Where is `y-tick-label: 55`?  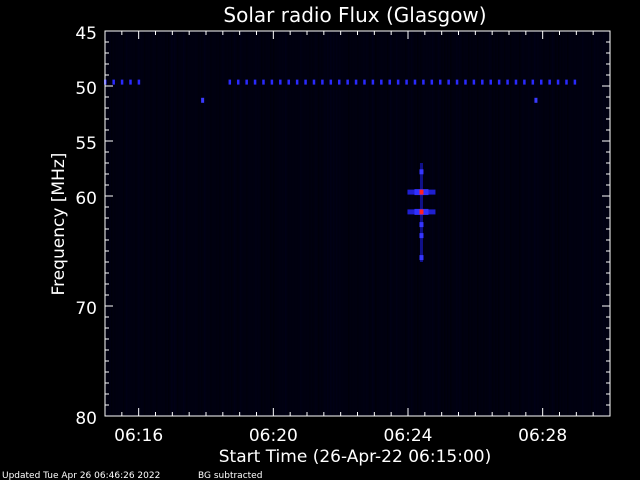
y-tick-label: 55 is located at coordinates (86, 144).